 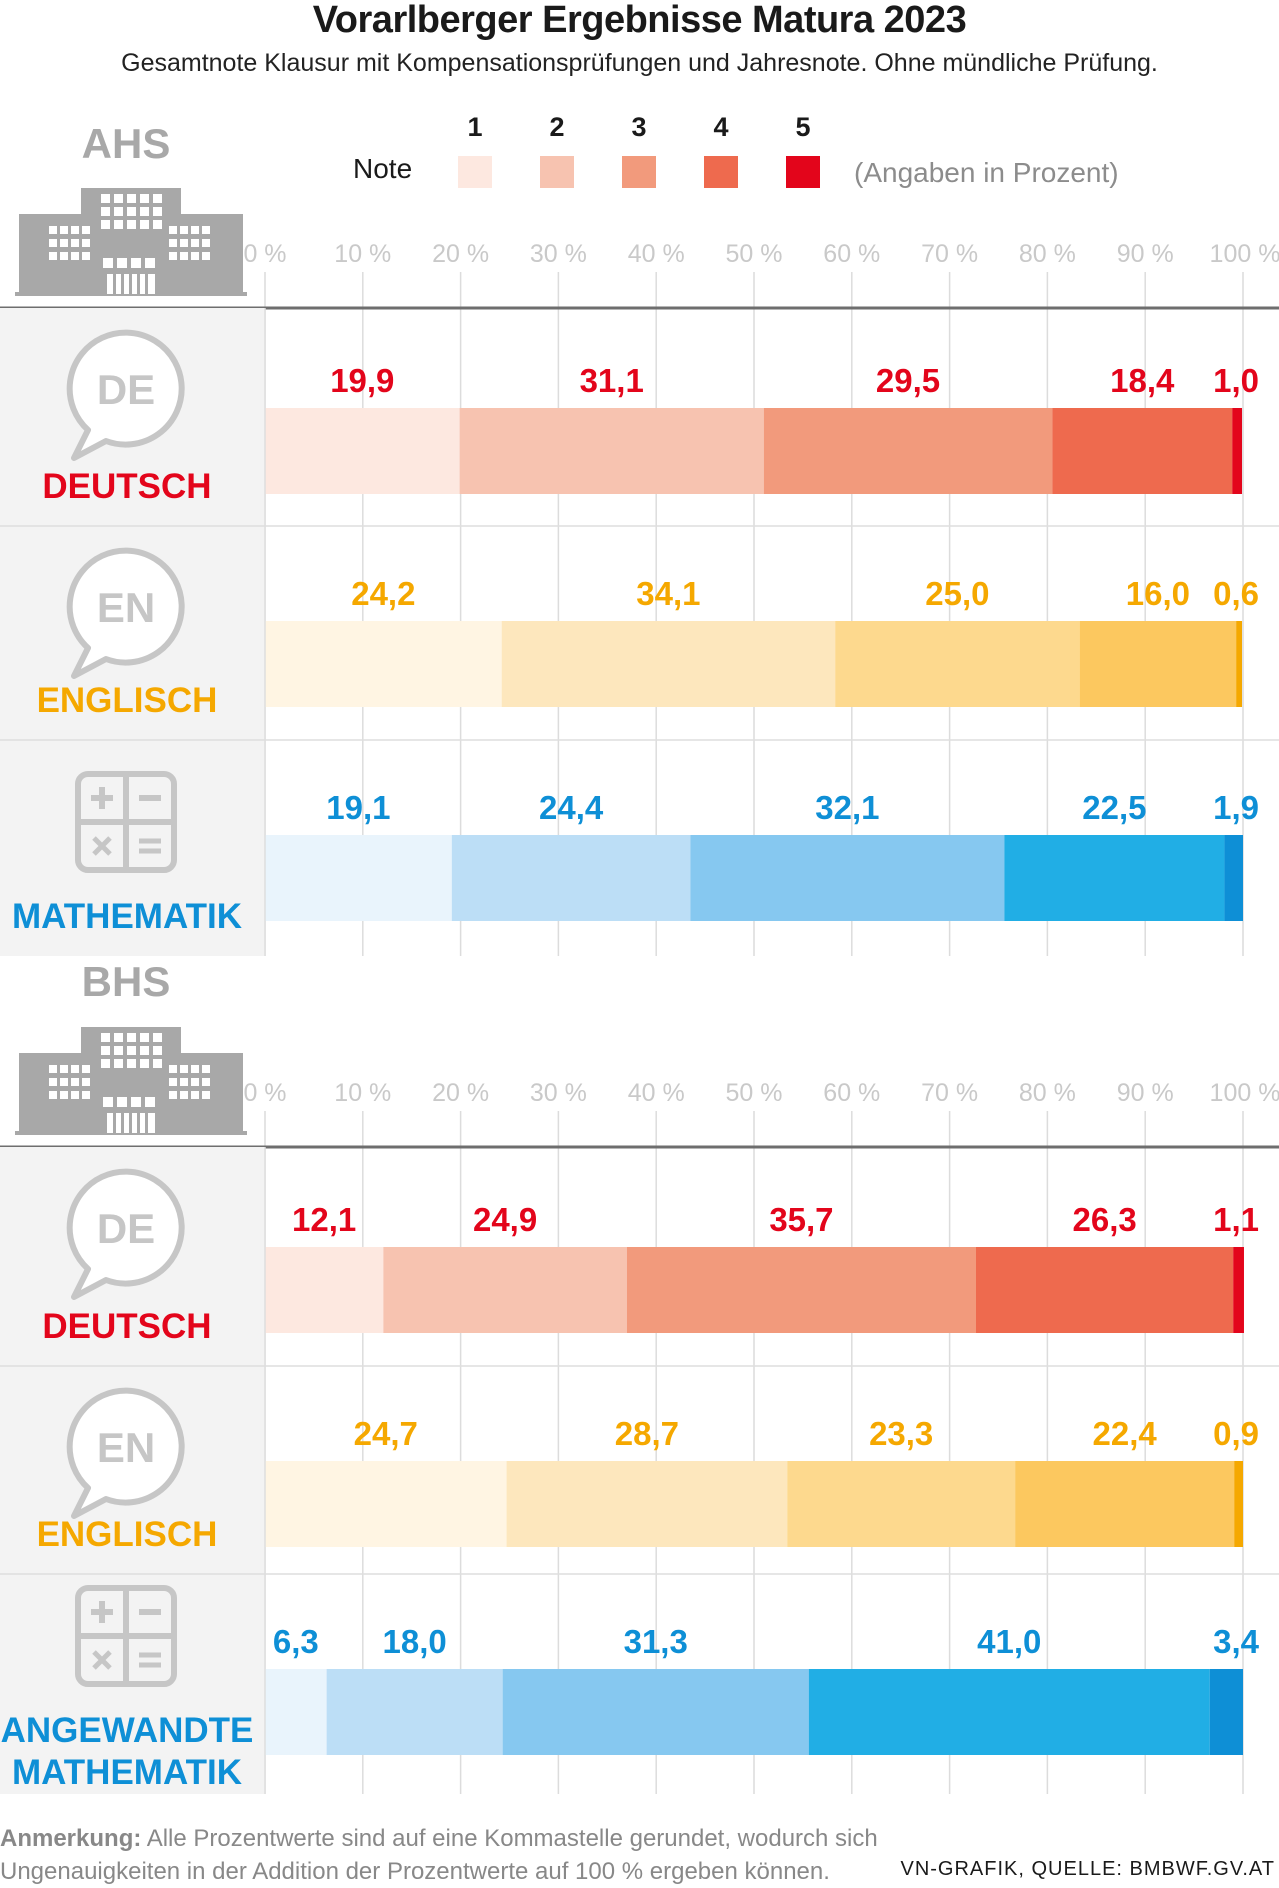 I want to click on data-label: 3,4, so click(x=1236, y=1641).